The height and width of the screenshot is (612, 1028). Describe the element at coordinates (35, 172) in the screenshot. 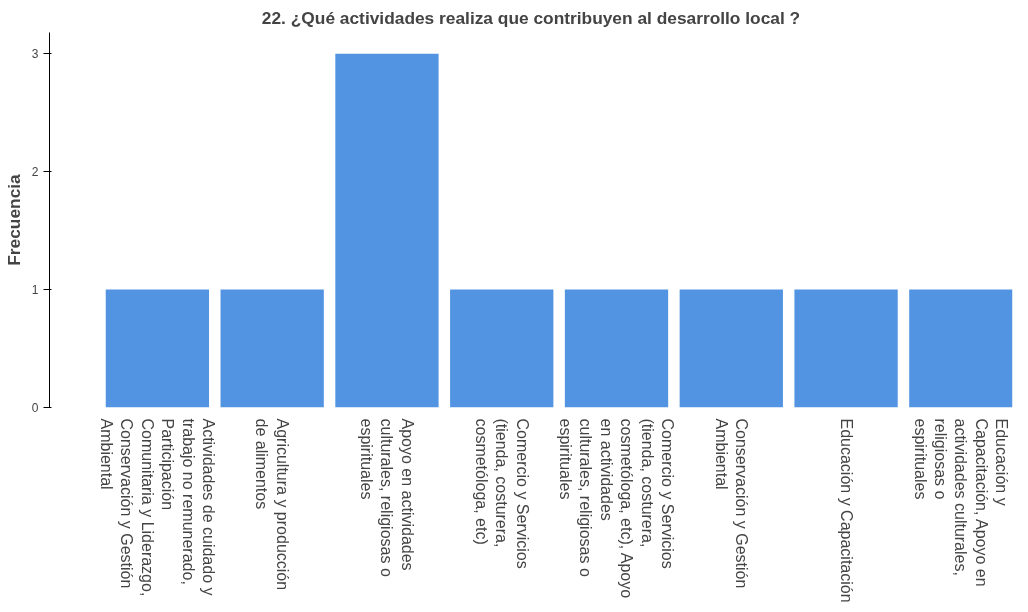

I see `y-tick-label: 2` at that location.